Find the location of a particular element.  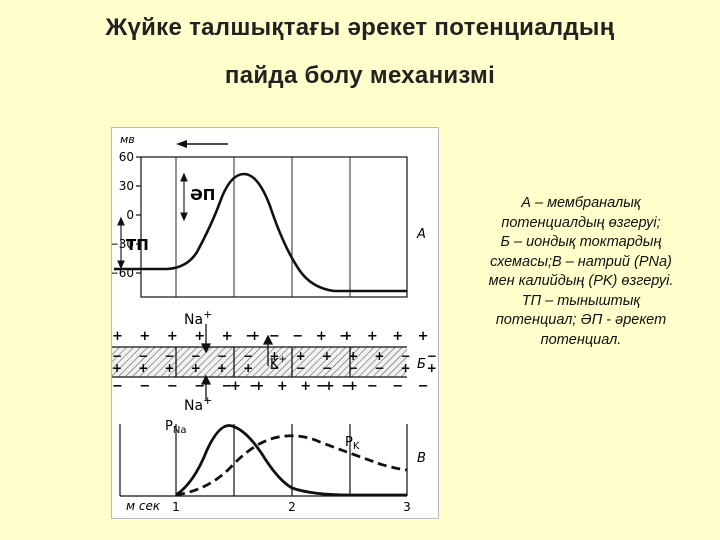

membrane-potential-curve is located at coordinates (260, 232).